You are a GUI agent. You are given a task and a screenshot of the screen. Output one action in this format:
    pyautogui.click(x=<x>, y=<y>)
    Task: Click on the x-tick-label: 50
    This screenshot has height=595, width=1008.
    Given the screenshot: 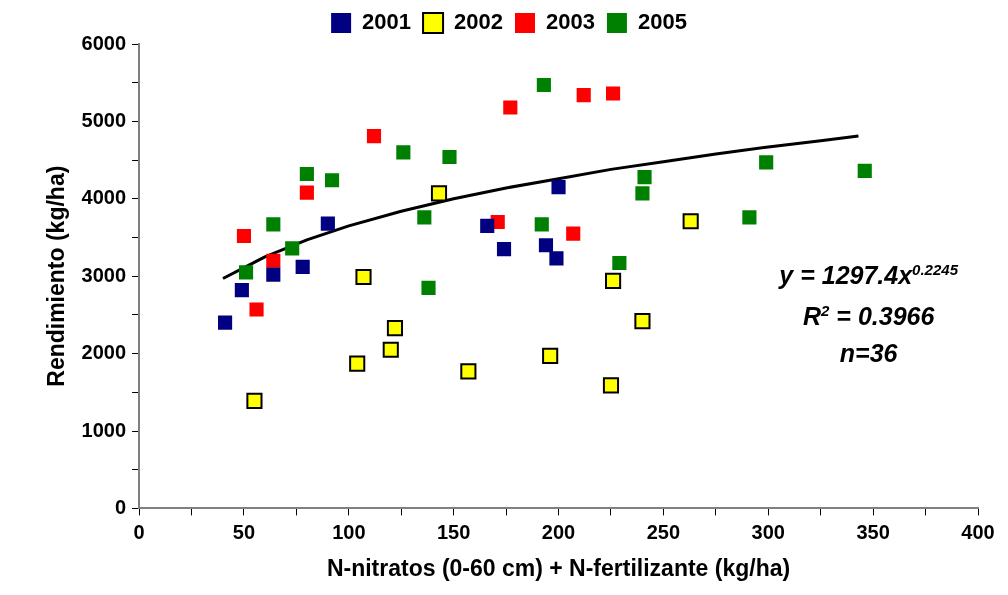 What is the action you would take?
    pyautogui.click(x=244, y=531)
    